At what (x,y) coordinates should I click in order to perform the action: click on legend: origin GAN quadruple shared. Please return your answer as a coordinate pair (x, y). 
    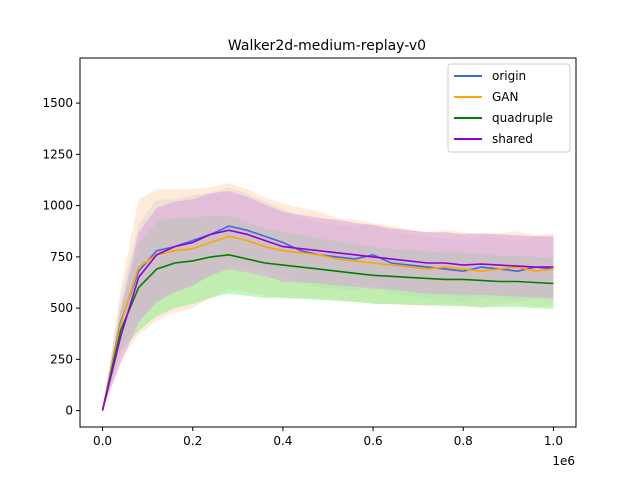
    Looking at the image, I should click on (509, 108).